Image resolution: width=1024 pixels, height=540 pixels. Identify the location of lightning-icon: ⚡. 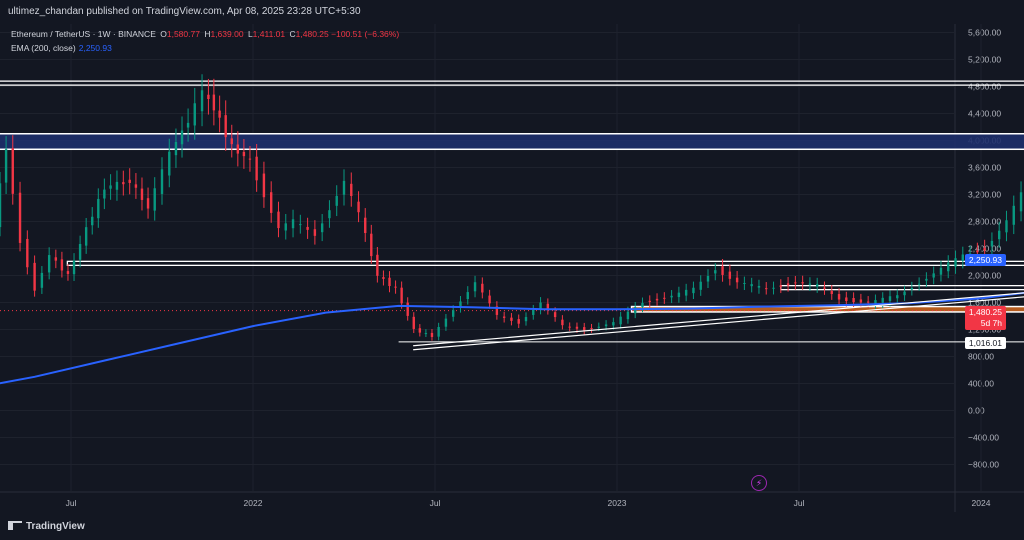
(759, 483).